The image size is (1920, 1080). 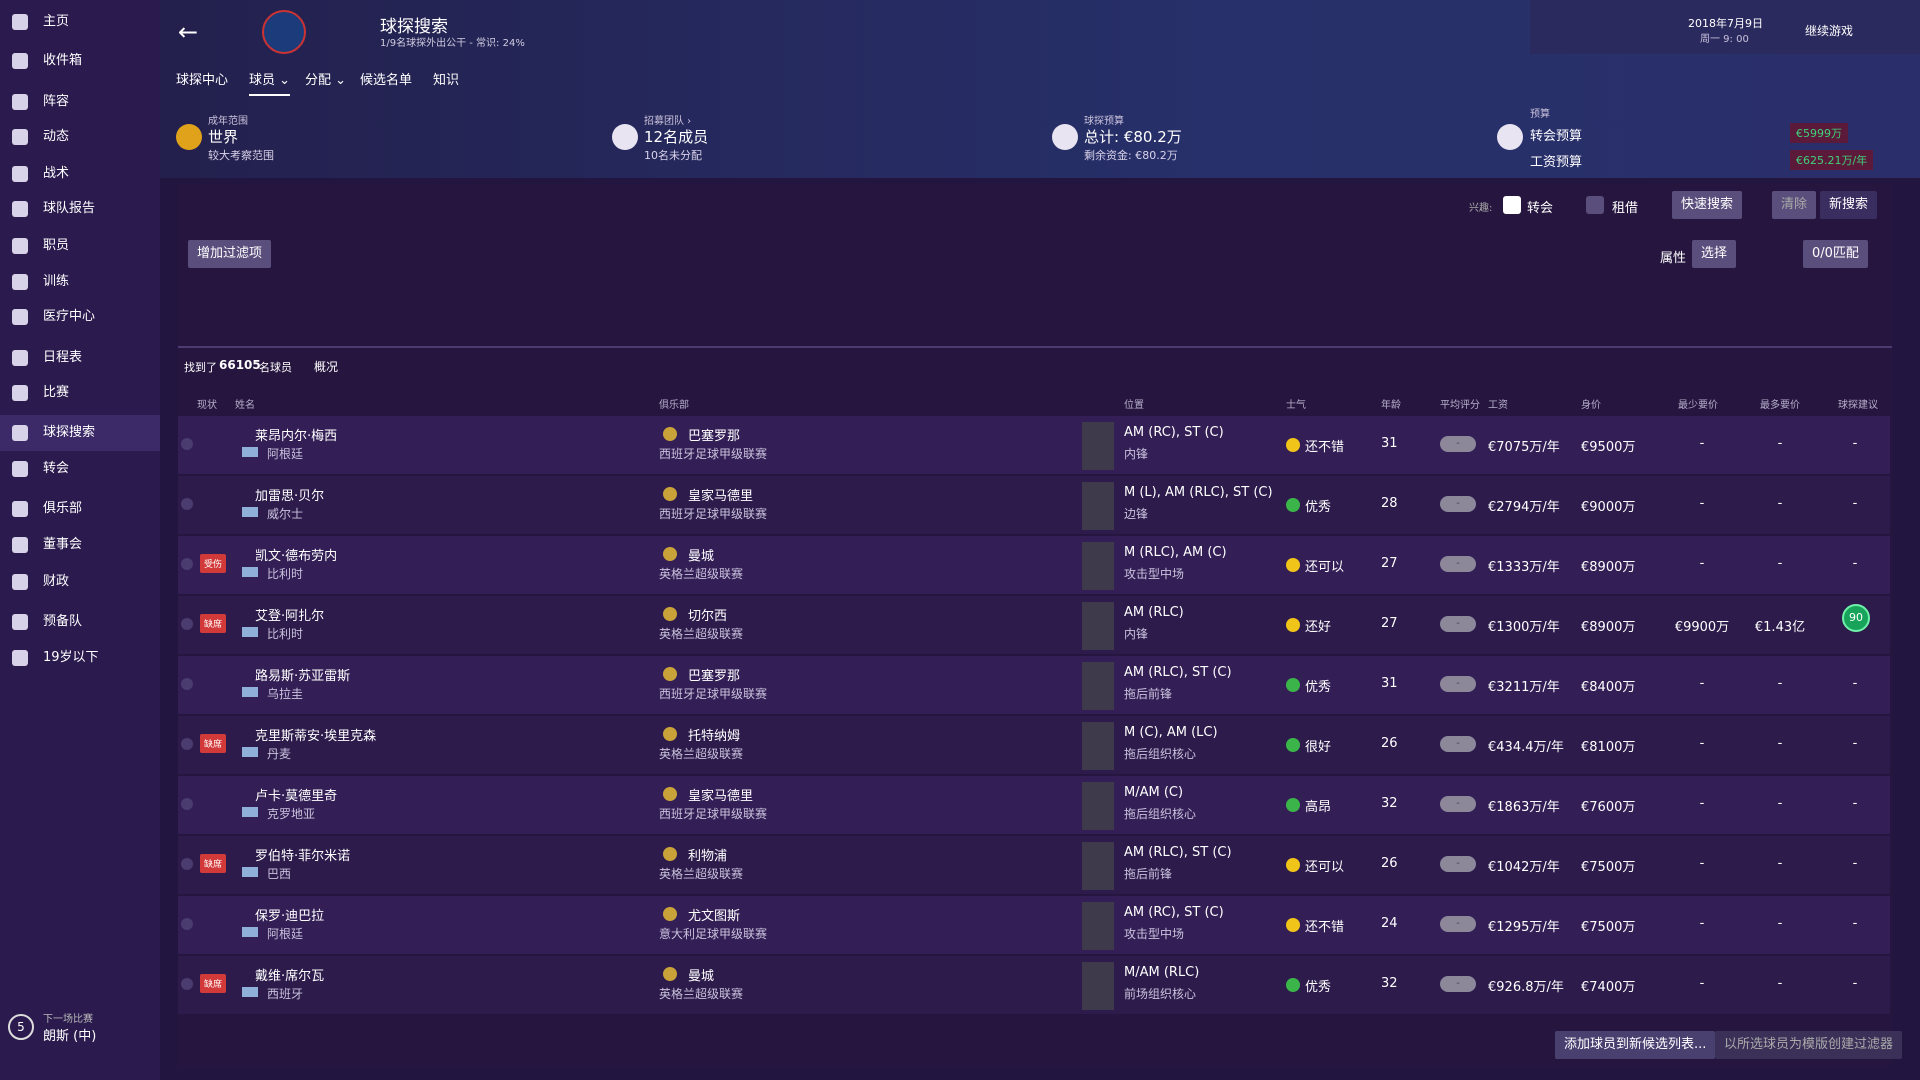 I want to click on sidebar-item: 动态, so click(x=80, y=137).